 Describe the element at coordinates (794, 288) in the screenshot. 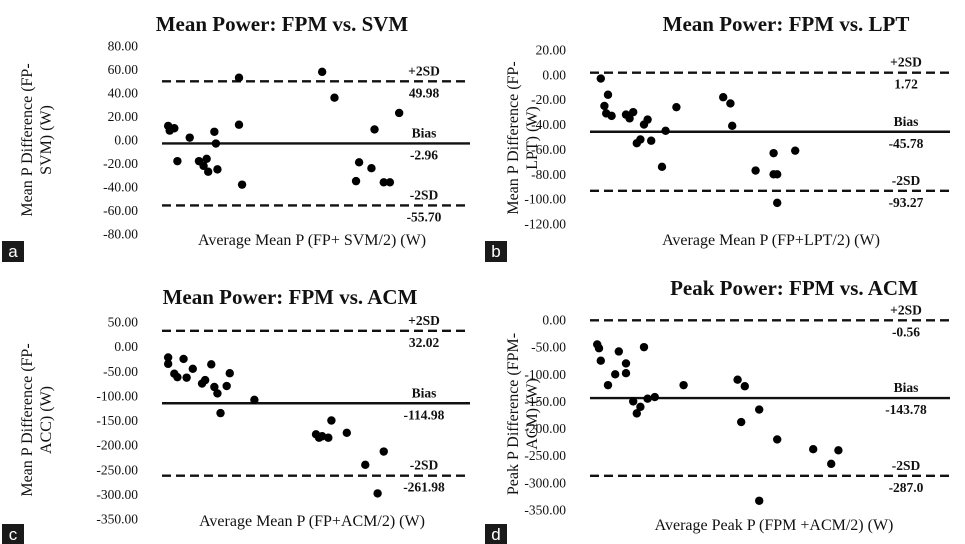

I see `chart-title: Peak Power: FPM vs. ACM` at that location.